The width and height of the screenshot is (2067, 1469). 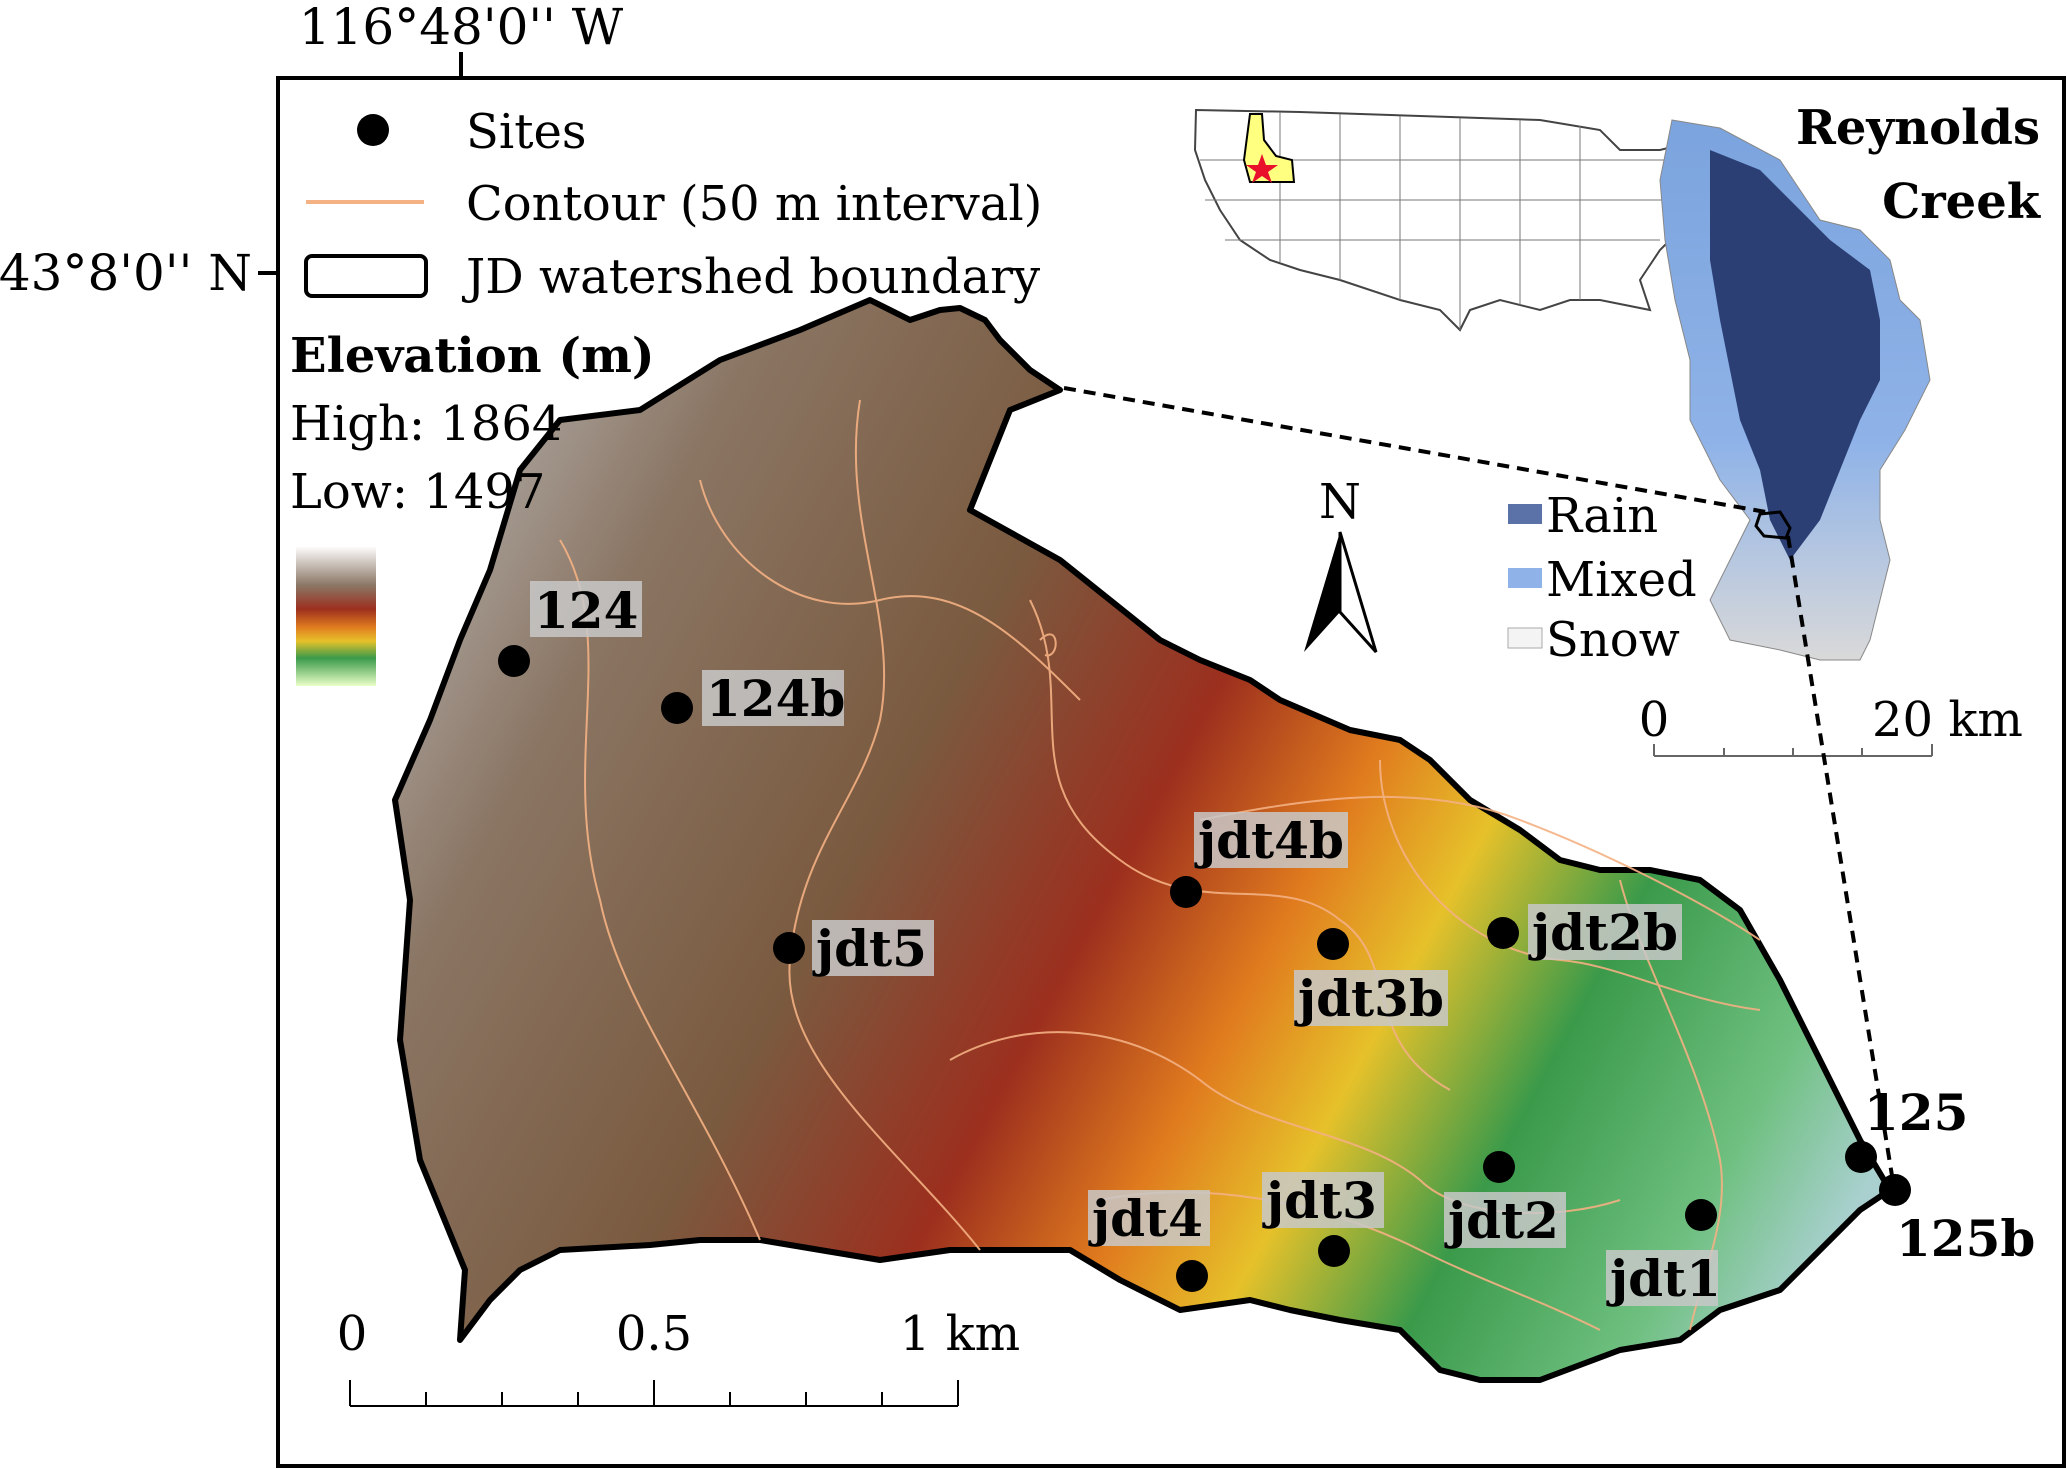 What do you see at coordinates (1962, 202) in the screenshot?
I see `inset-title-line2: Creek` at bounding box center [1962, 202].